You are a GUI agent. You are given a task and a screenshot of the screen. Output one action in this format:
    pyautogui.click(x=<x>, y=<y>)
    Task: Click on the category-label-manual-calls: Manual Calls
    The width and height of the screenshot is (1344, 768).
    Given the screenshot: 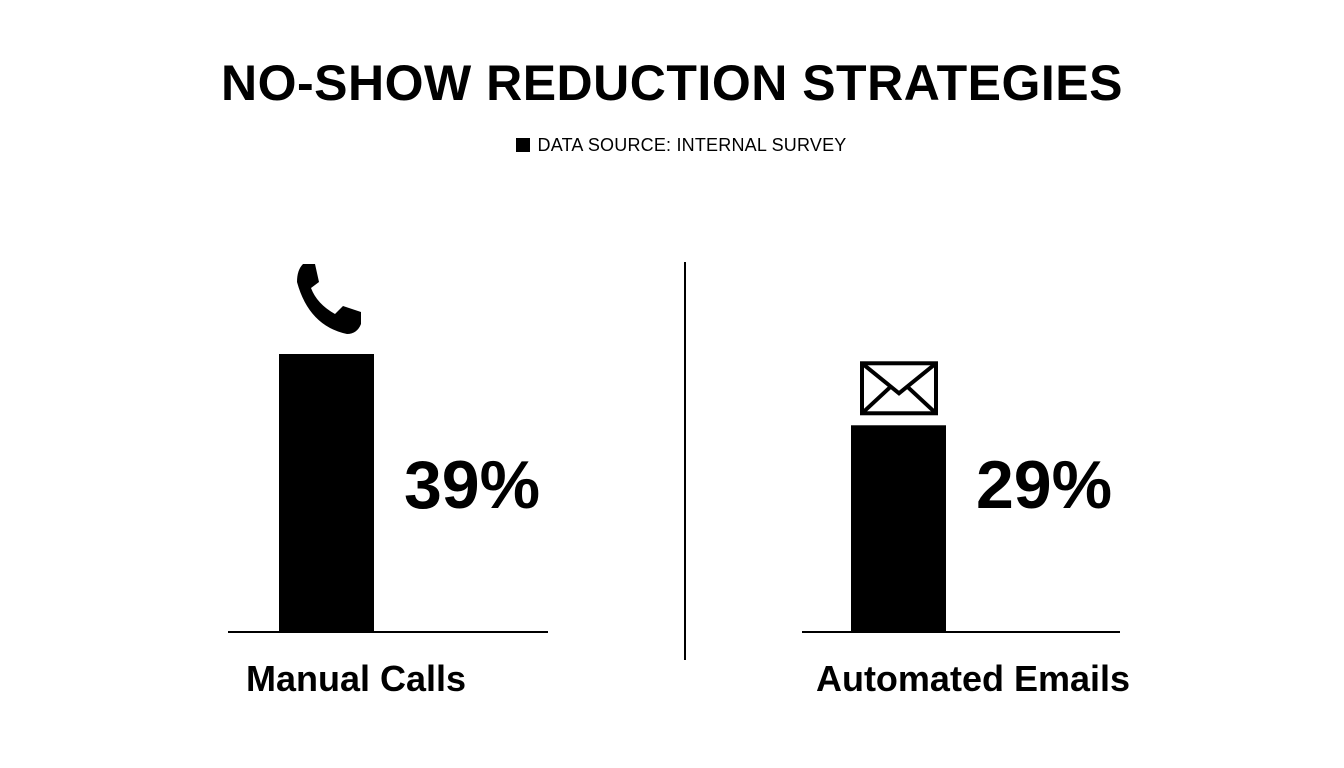 What is the action you would take?
    pyautogui.click(x=356, y=678)
    